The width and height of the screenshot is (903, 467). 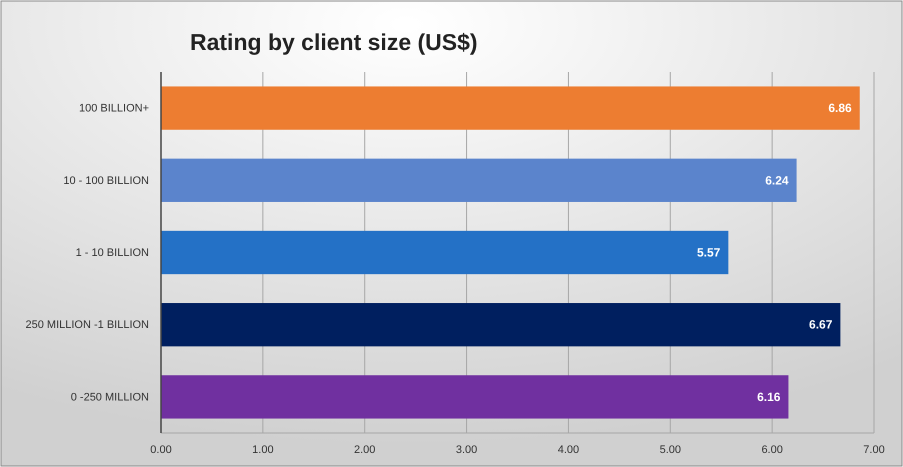 What do you see at coordinates (821, 325) in the screenshot?
I see `data-label: 6.67` at bounding box center [821, 325].